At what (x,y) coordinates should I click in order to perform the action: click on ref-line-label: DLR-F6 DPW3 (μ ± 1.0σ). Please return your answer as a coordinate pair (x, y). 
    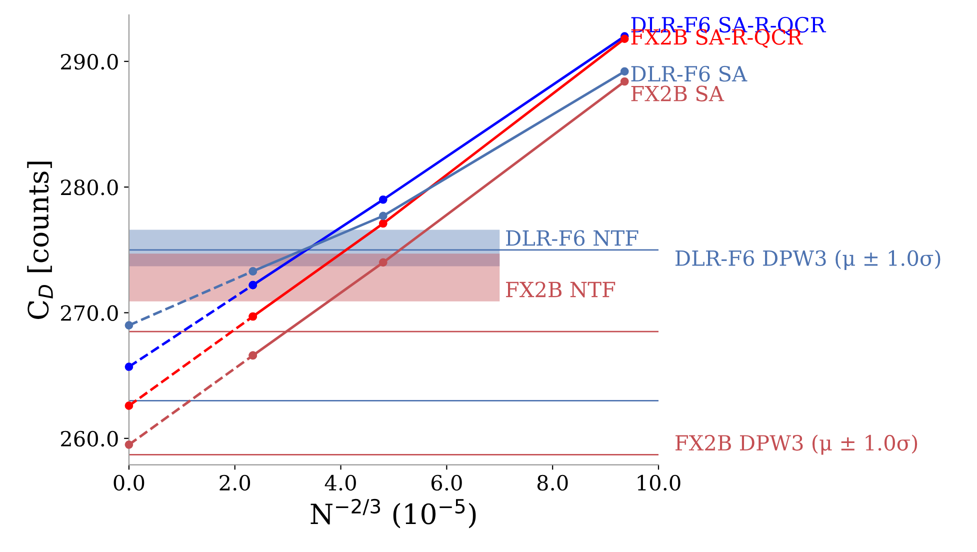
    Looking at the image, I should click on (808, 260).